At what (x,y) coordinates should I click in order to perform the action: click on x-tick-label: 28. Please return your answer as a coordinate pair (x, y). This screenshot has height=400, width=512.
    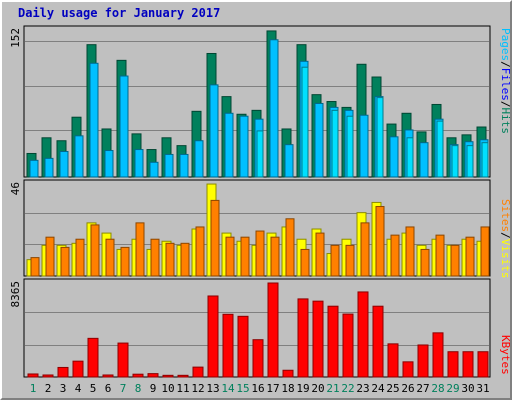
    Looking at the image, I should click on (437, 388).